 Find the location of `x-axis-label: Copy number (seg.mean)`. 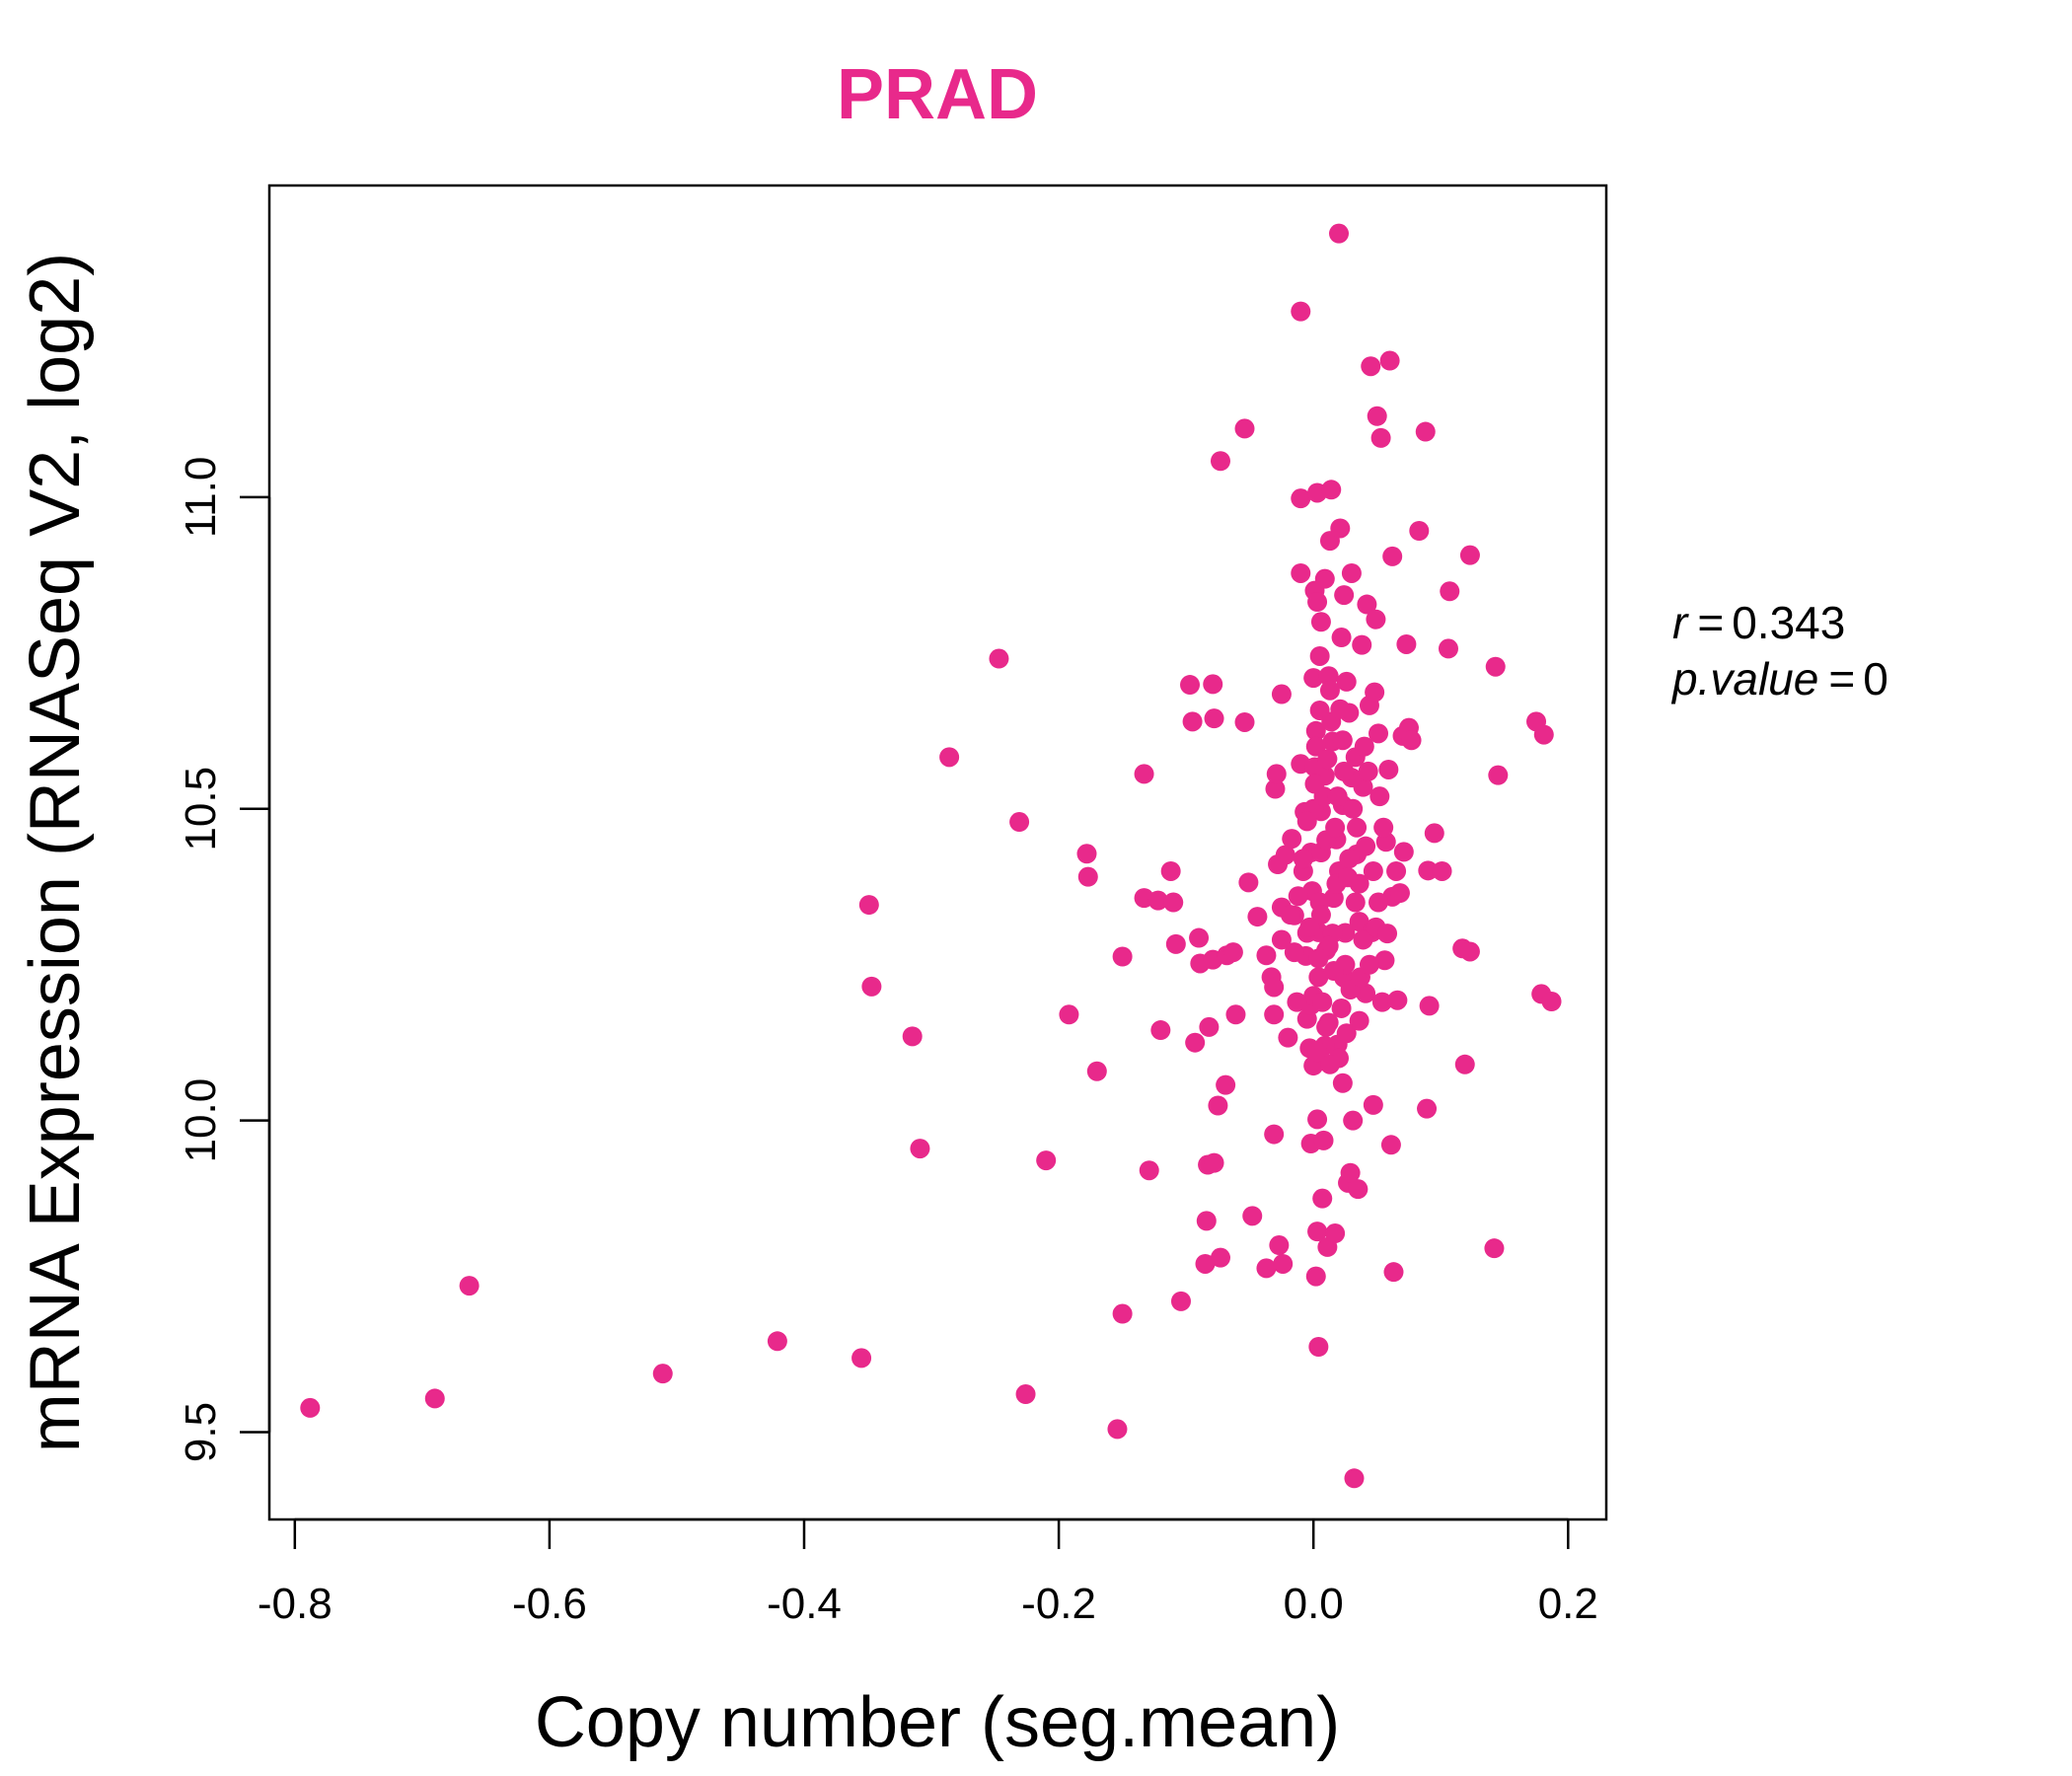

x-axis-label: Copy number (seg.mean) is located at coordinates (938, 1722).